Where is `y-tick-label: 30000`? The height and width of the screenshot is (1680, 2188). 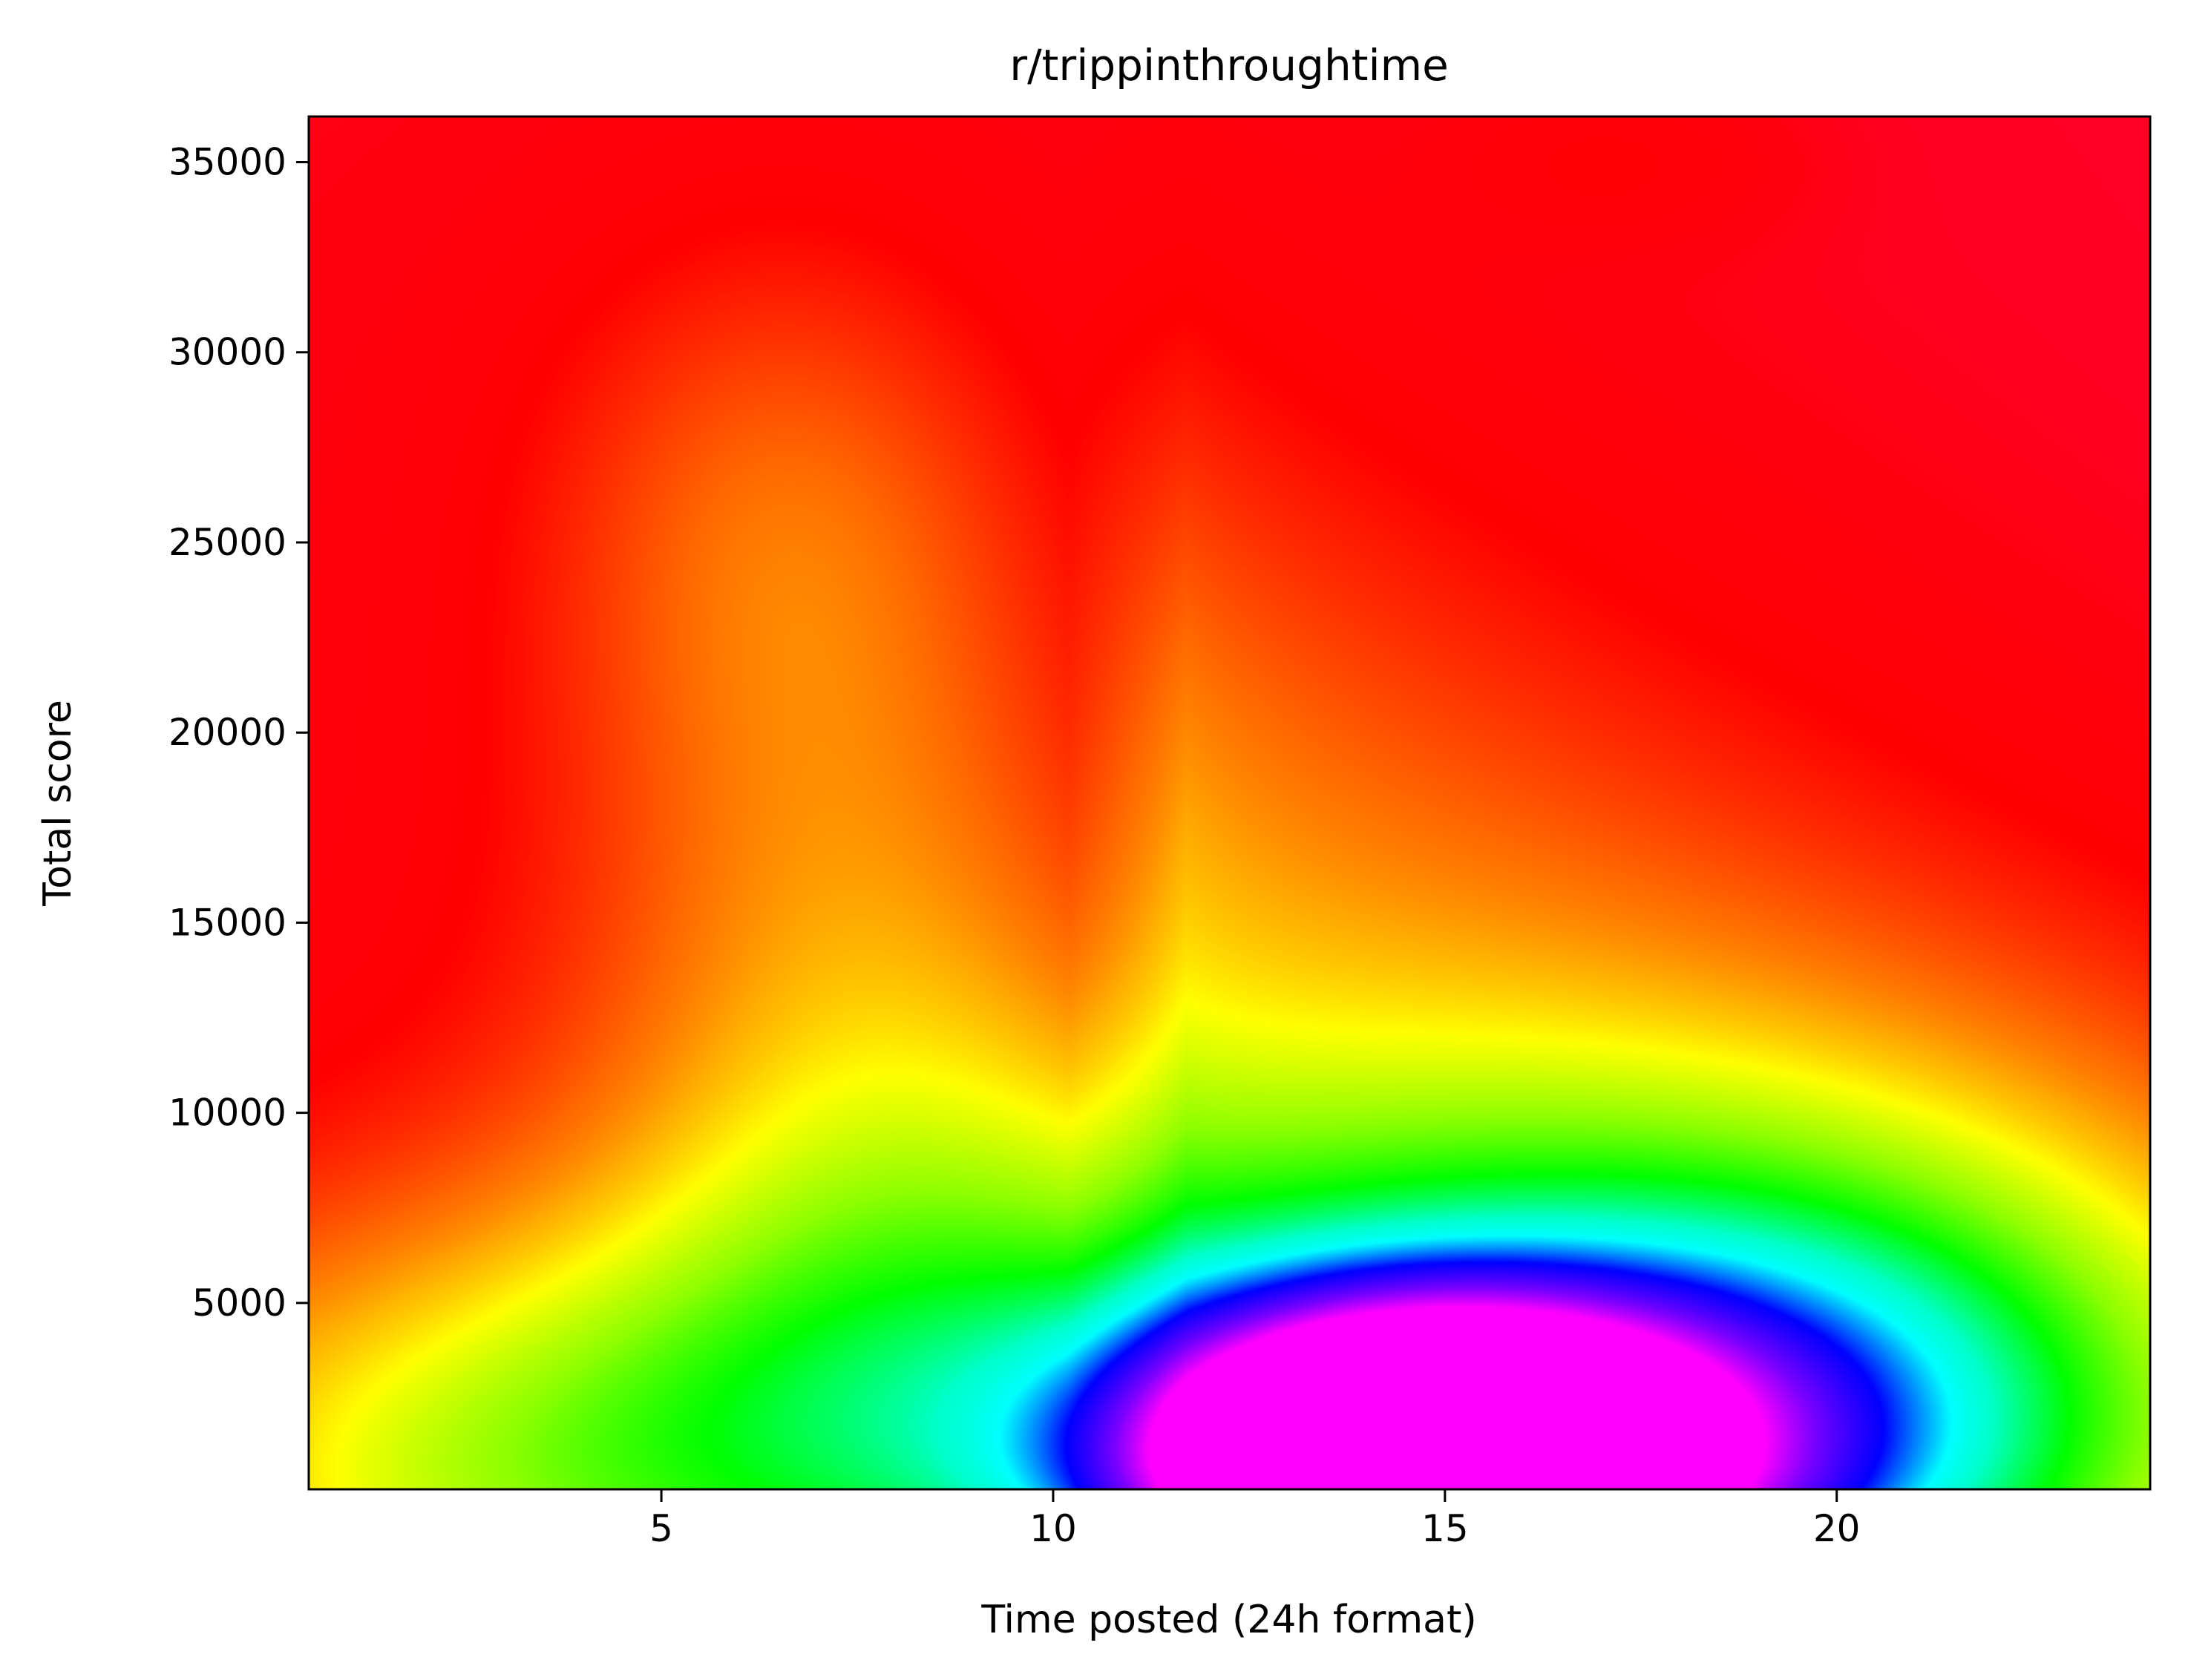 y-tick-label: 30000 is located at coordinates (227, 353).